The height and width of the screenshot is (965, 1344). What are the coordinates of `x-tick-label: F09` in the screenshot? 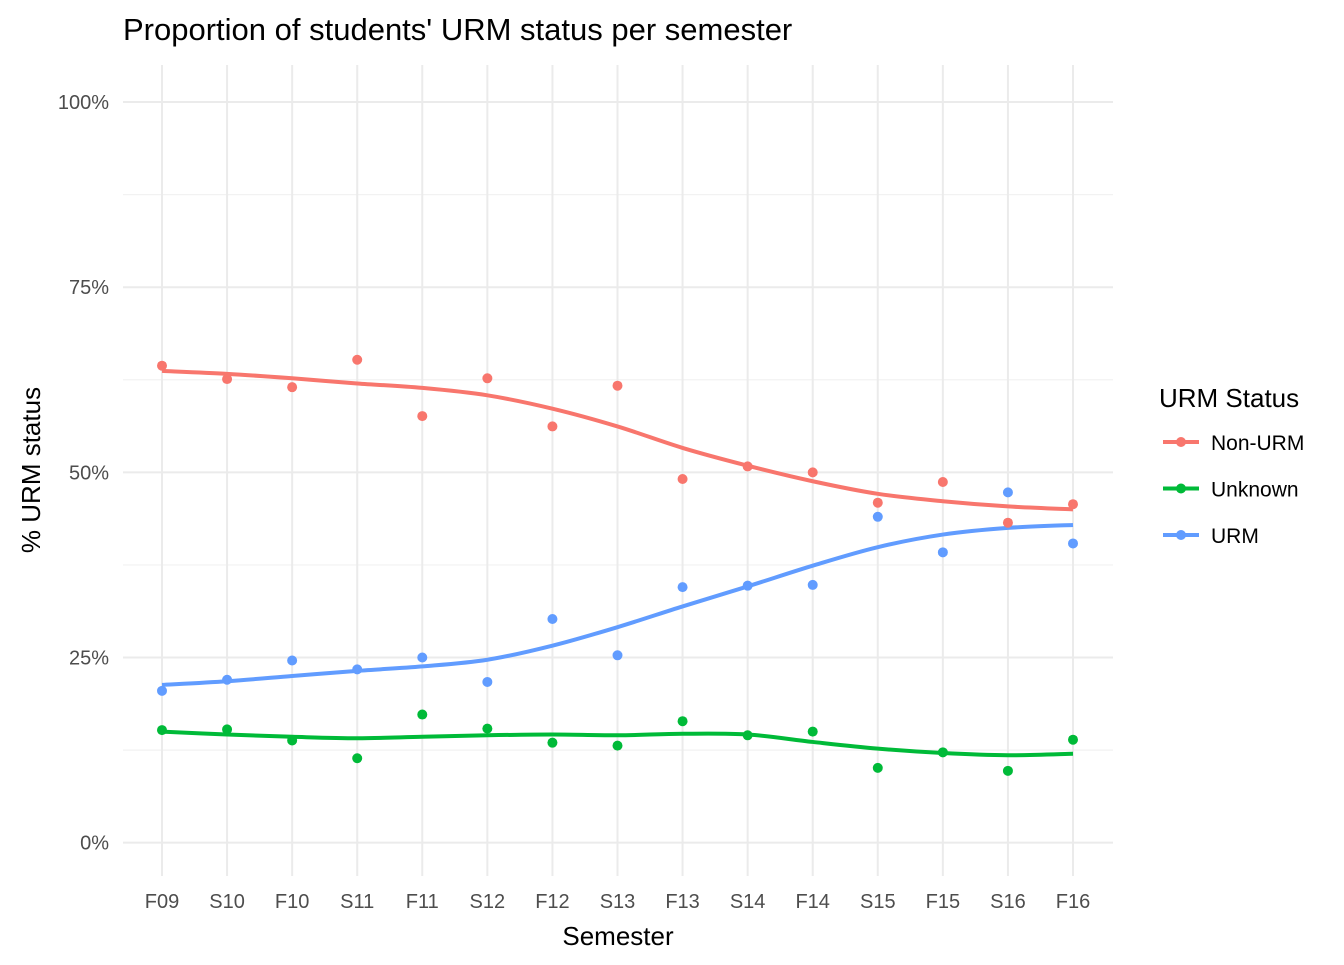 It's located at (162, 902).